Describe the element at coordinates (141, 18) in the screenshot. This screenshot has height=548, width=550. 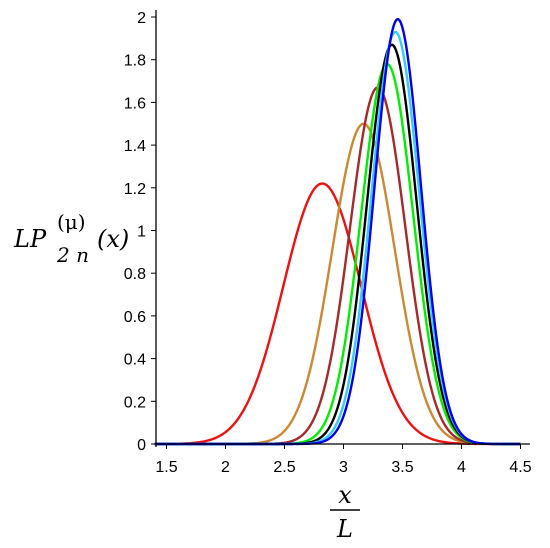
I see `y-tick-label: 2` at that location.